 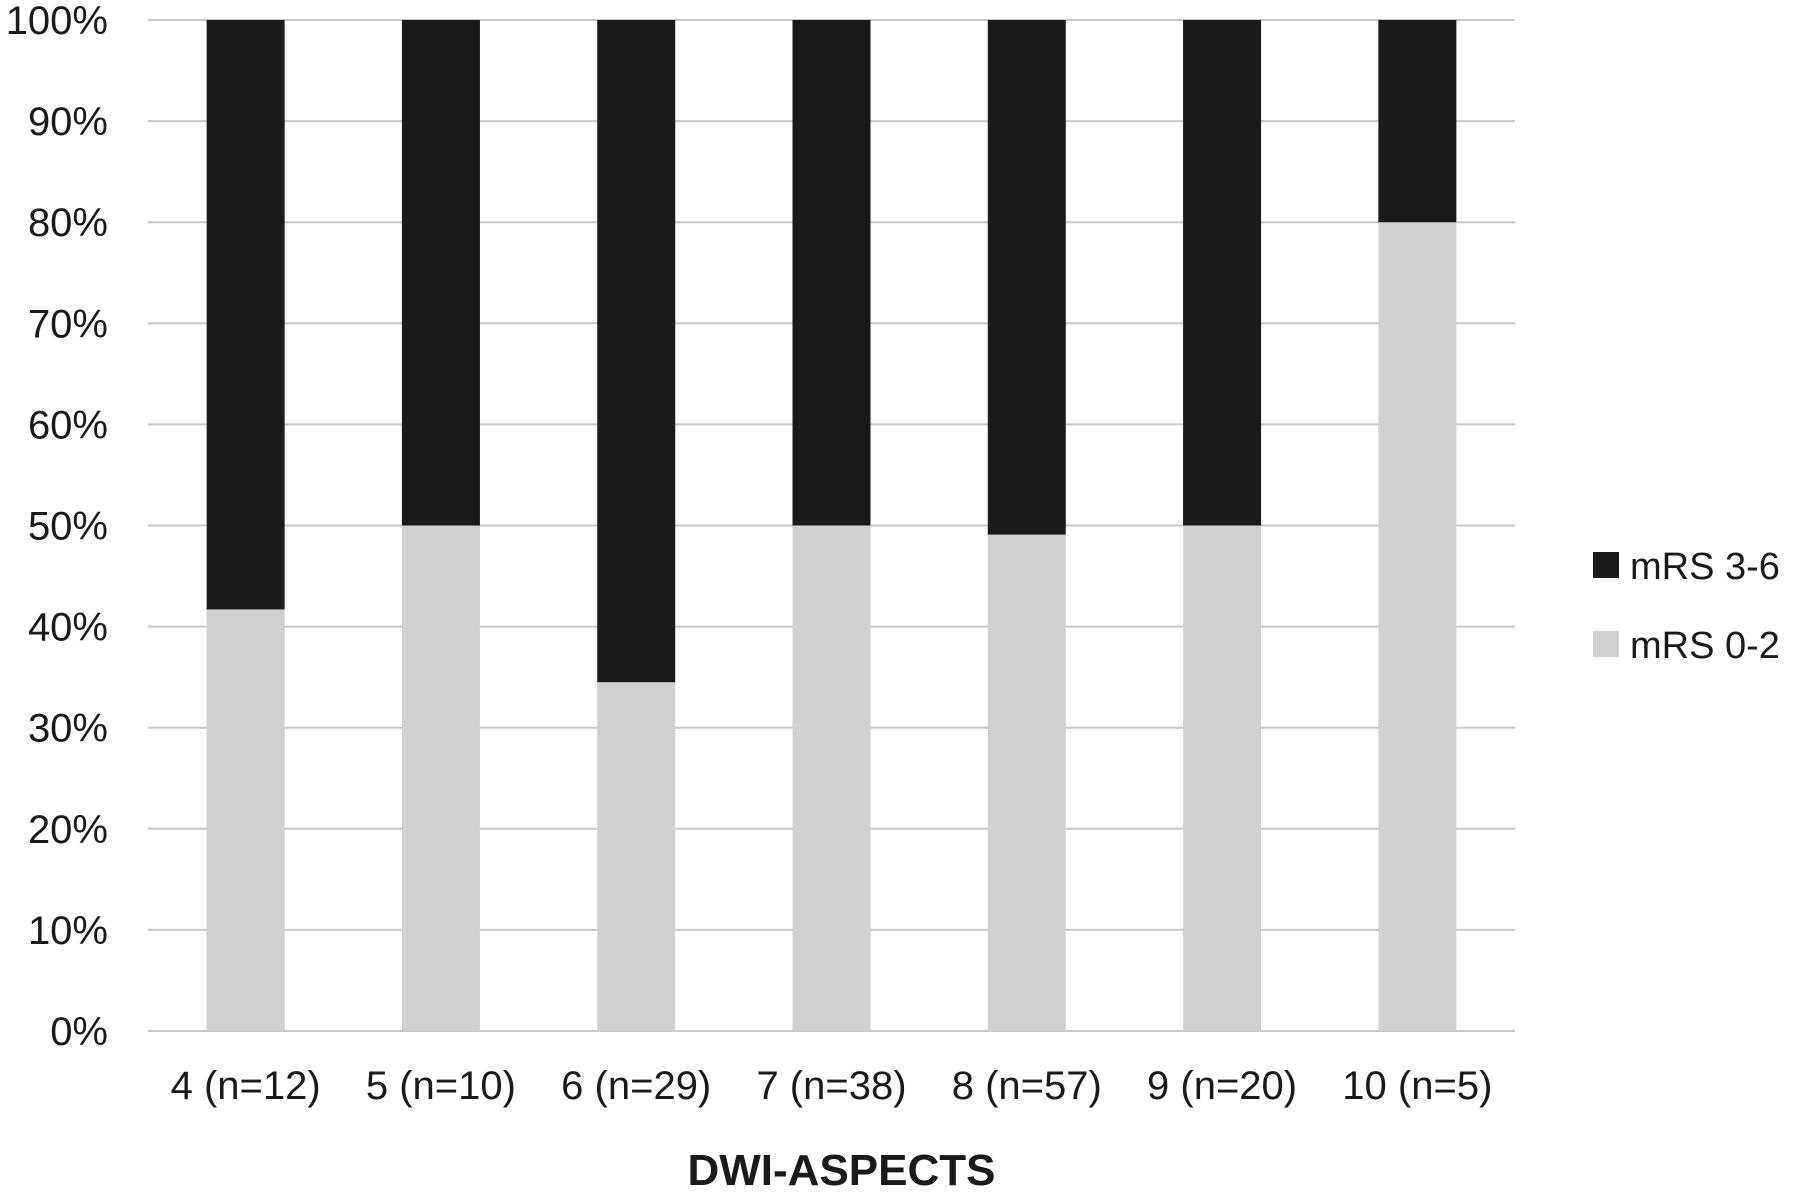 I want to click on y-tick-label: 90%, so click(x=68, y=122).